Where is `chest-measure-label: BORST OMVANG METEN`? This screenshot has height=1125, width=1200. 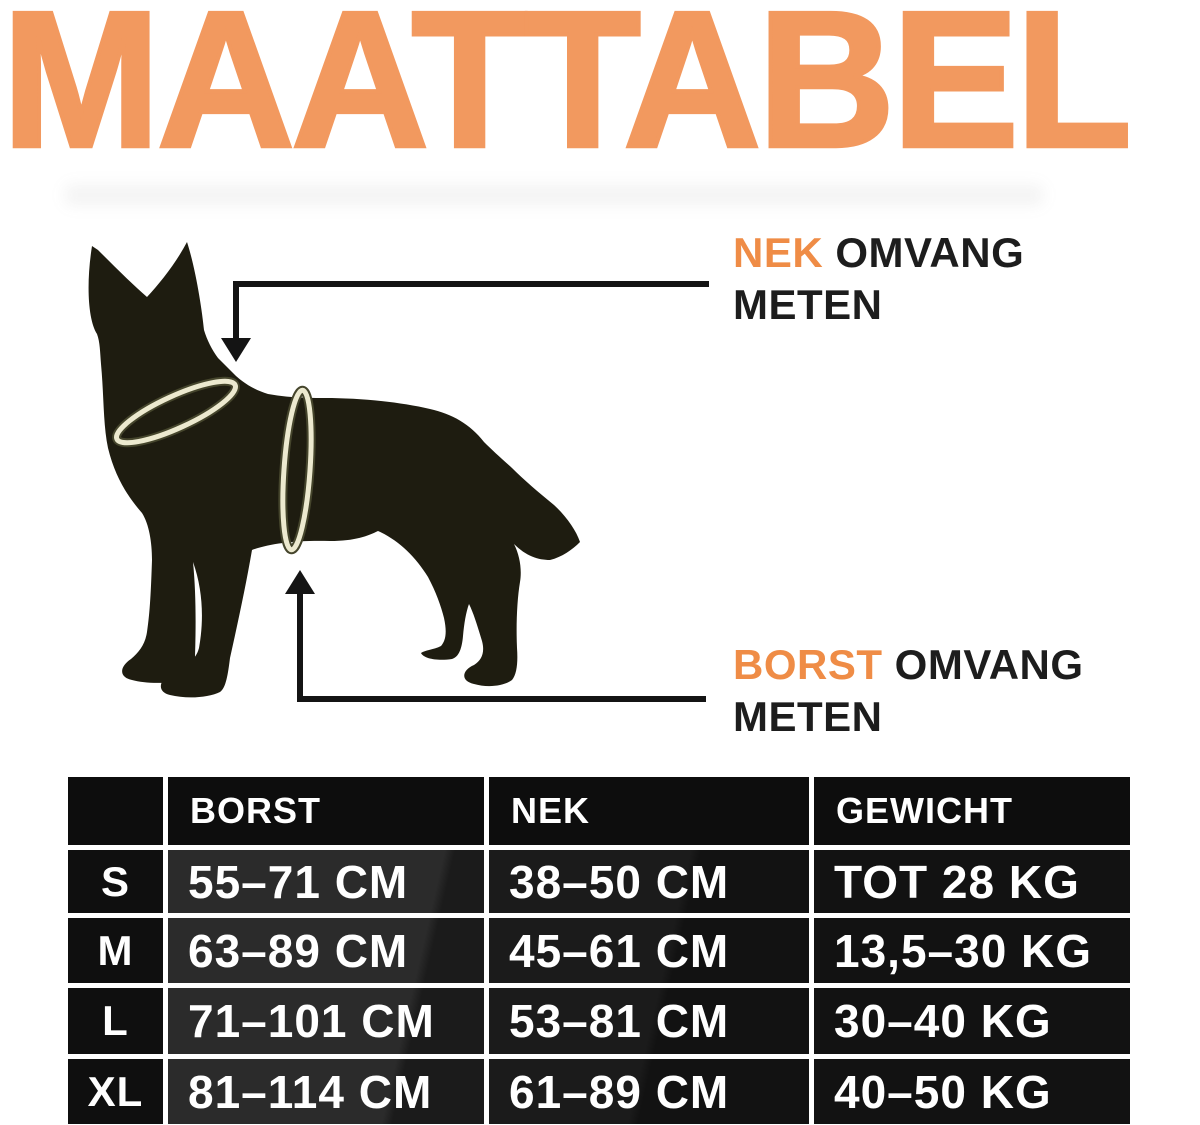 chest-measure-label: BORST OMVANG METEN is located at coordinates (908, 691).